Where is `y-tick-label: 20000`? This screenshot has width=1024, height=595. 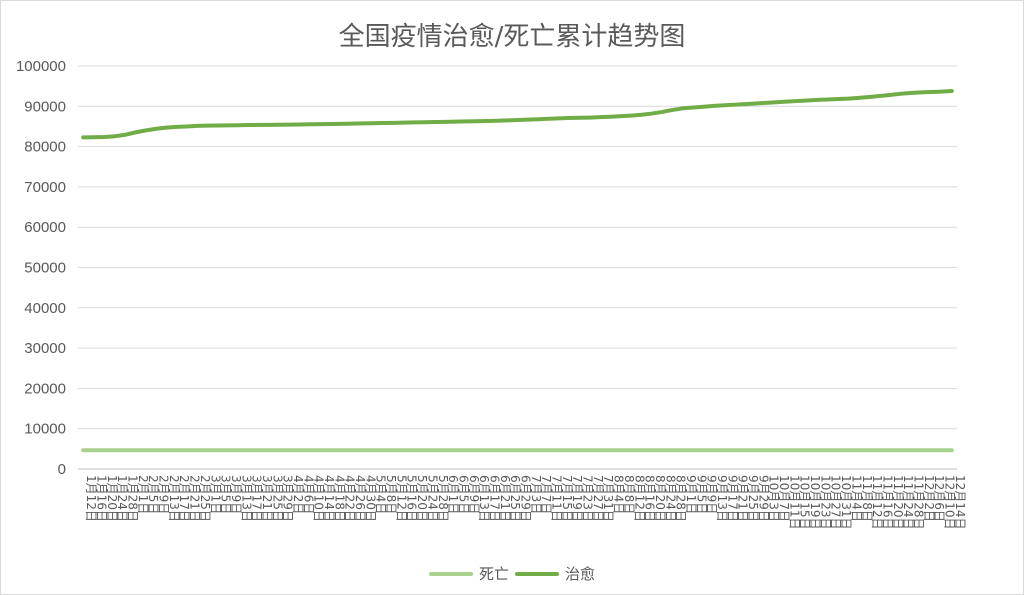 y-tick-label: 20000 is located at coordinates (45, 388).